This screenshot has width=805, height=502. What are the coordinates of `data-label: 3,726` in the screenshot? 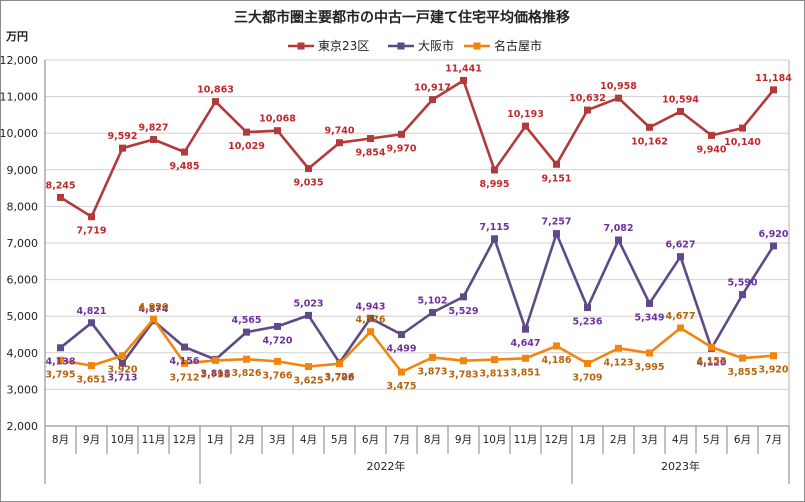 It's located at (339, 377).